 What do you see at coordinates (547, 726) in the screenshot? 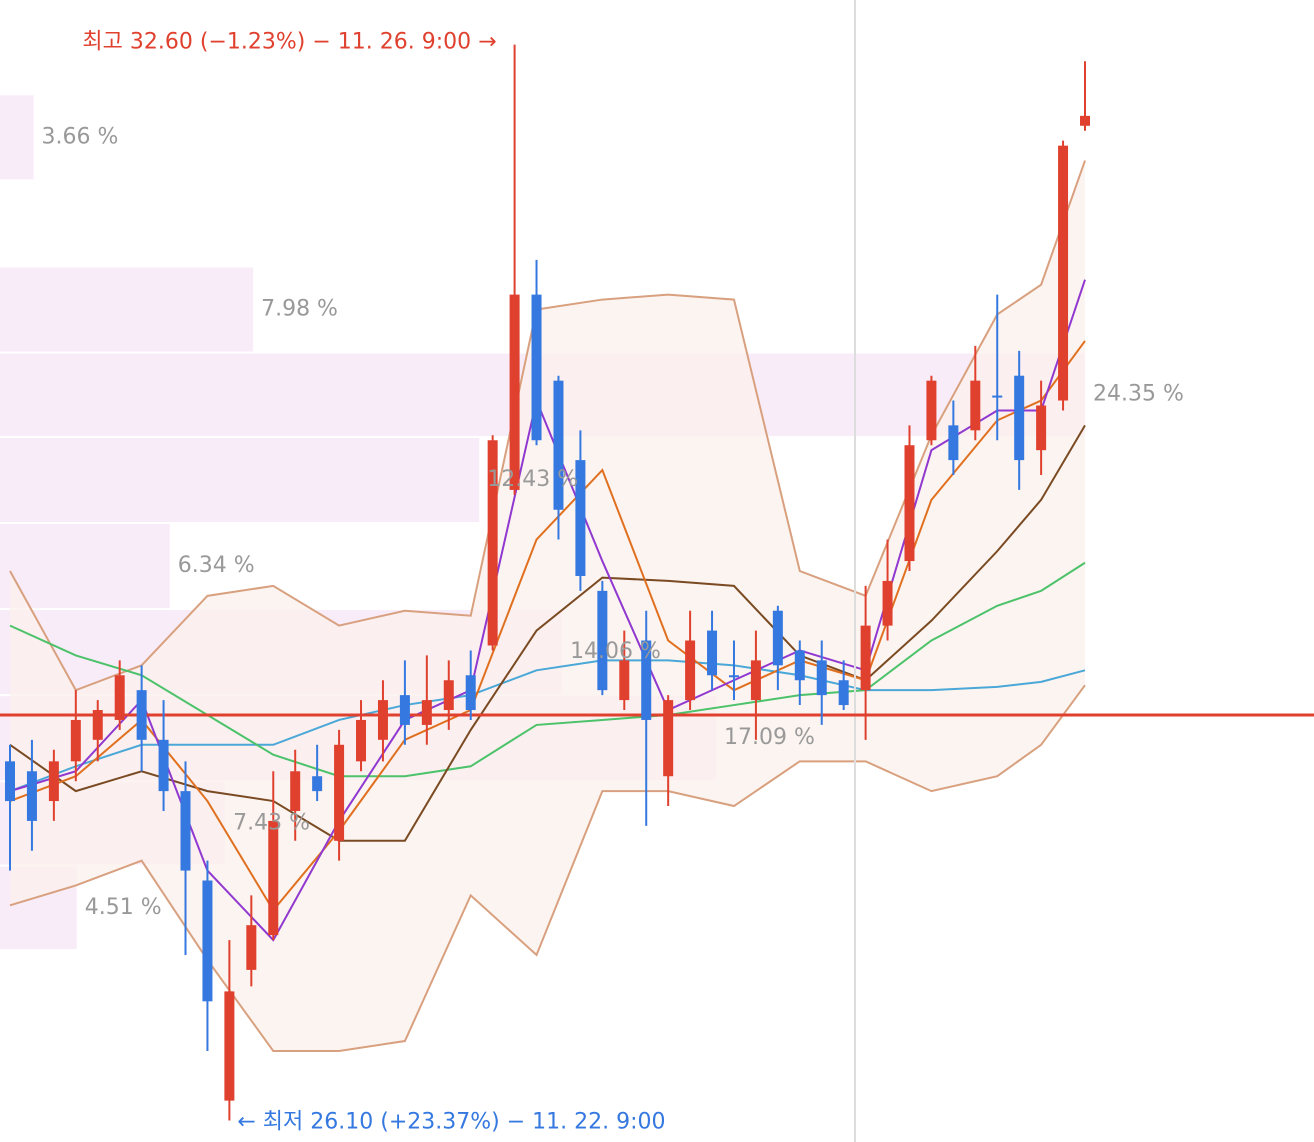
I see `overlay-line` at bounding box center [547, 726].